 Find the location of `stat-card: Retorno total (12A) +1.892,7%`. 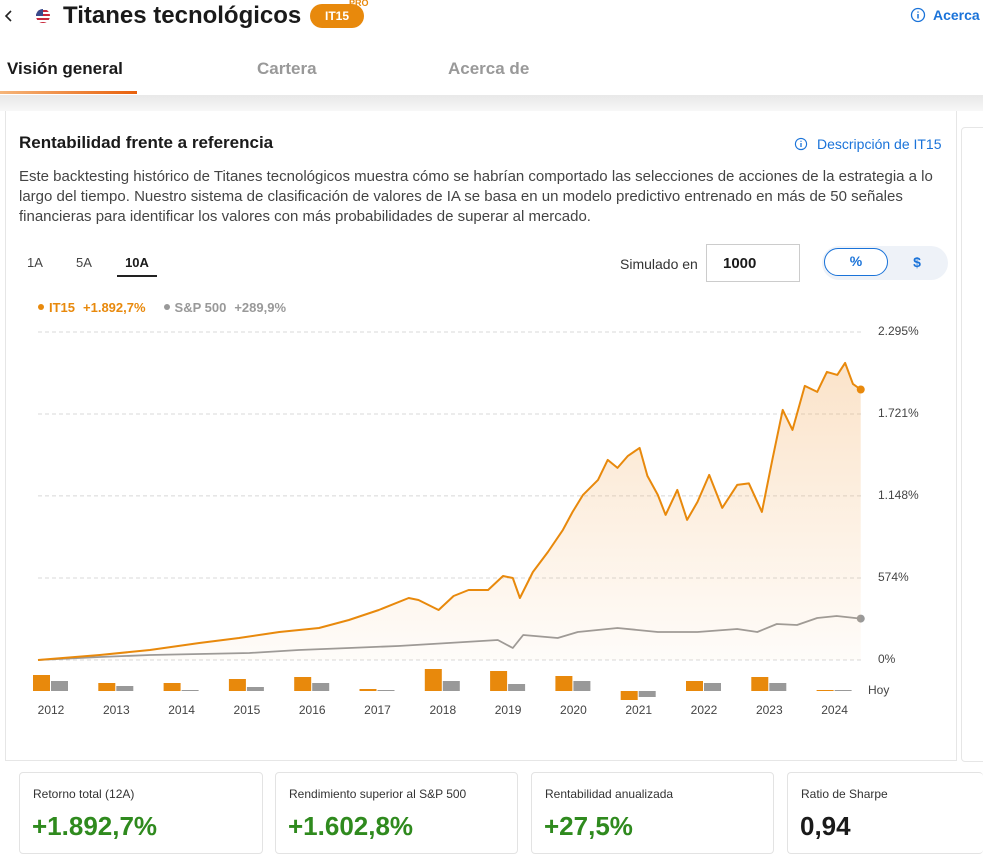

stat-card: Retorno total (12A) +1.892,7% is located at coordinates (141, 813).